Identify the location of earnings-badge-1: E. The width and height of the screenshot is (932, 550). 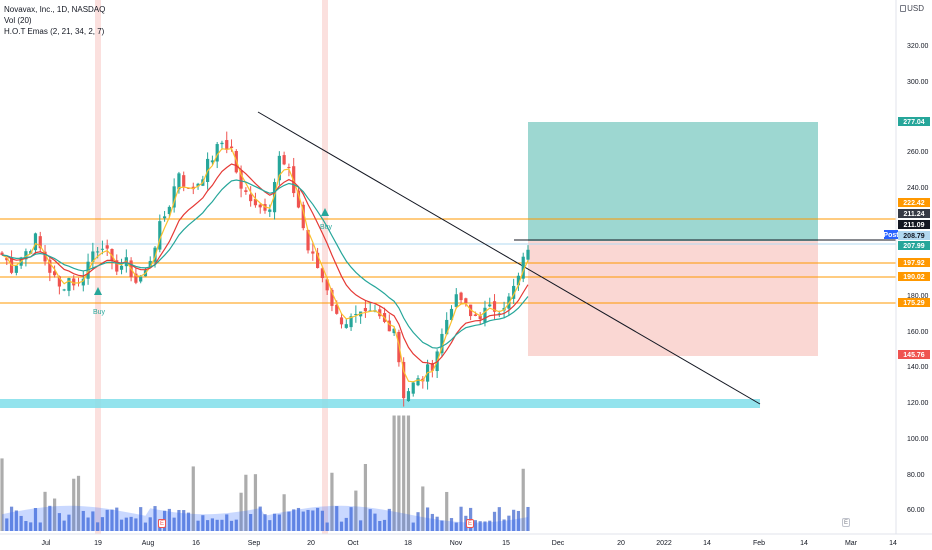
(162, 523).